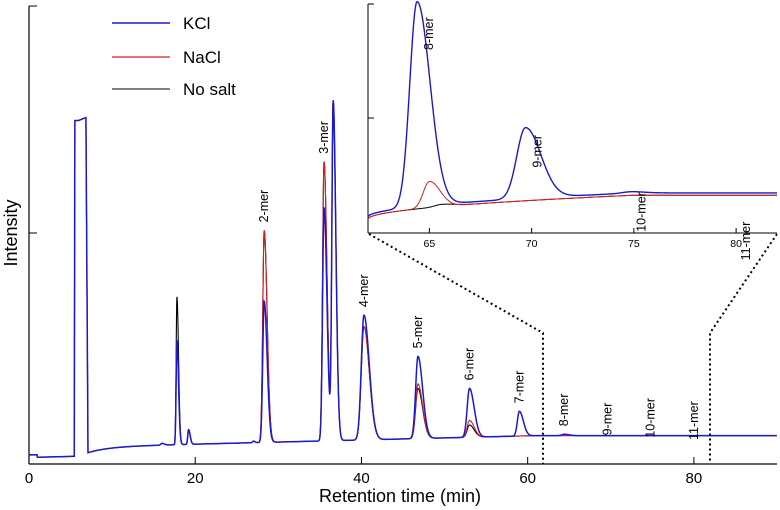  Describe the element at coordinates (430, 244) in the screenshot. I see `inset-x-tick-label-65: 65` at that location.